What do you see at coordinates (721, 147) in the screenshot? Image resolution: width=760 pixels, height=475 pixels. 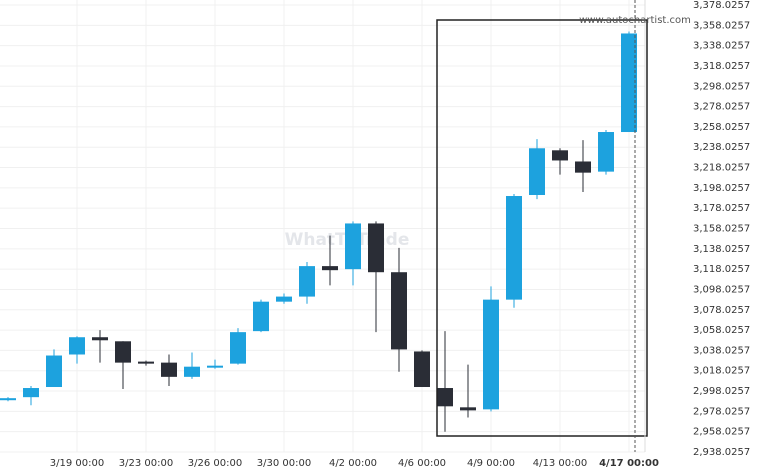 I see `y-tick-label: 3,238.0257` at bounding box center [721, 147].